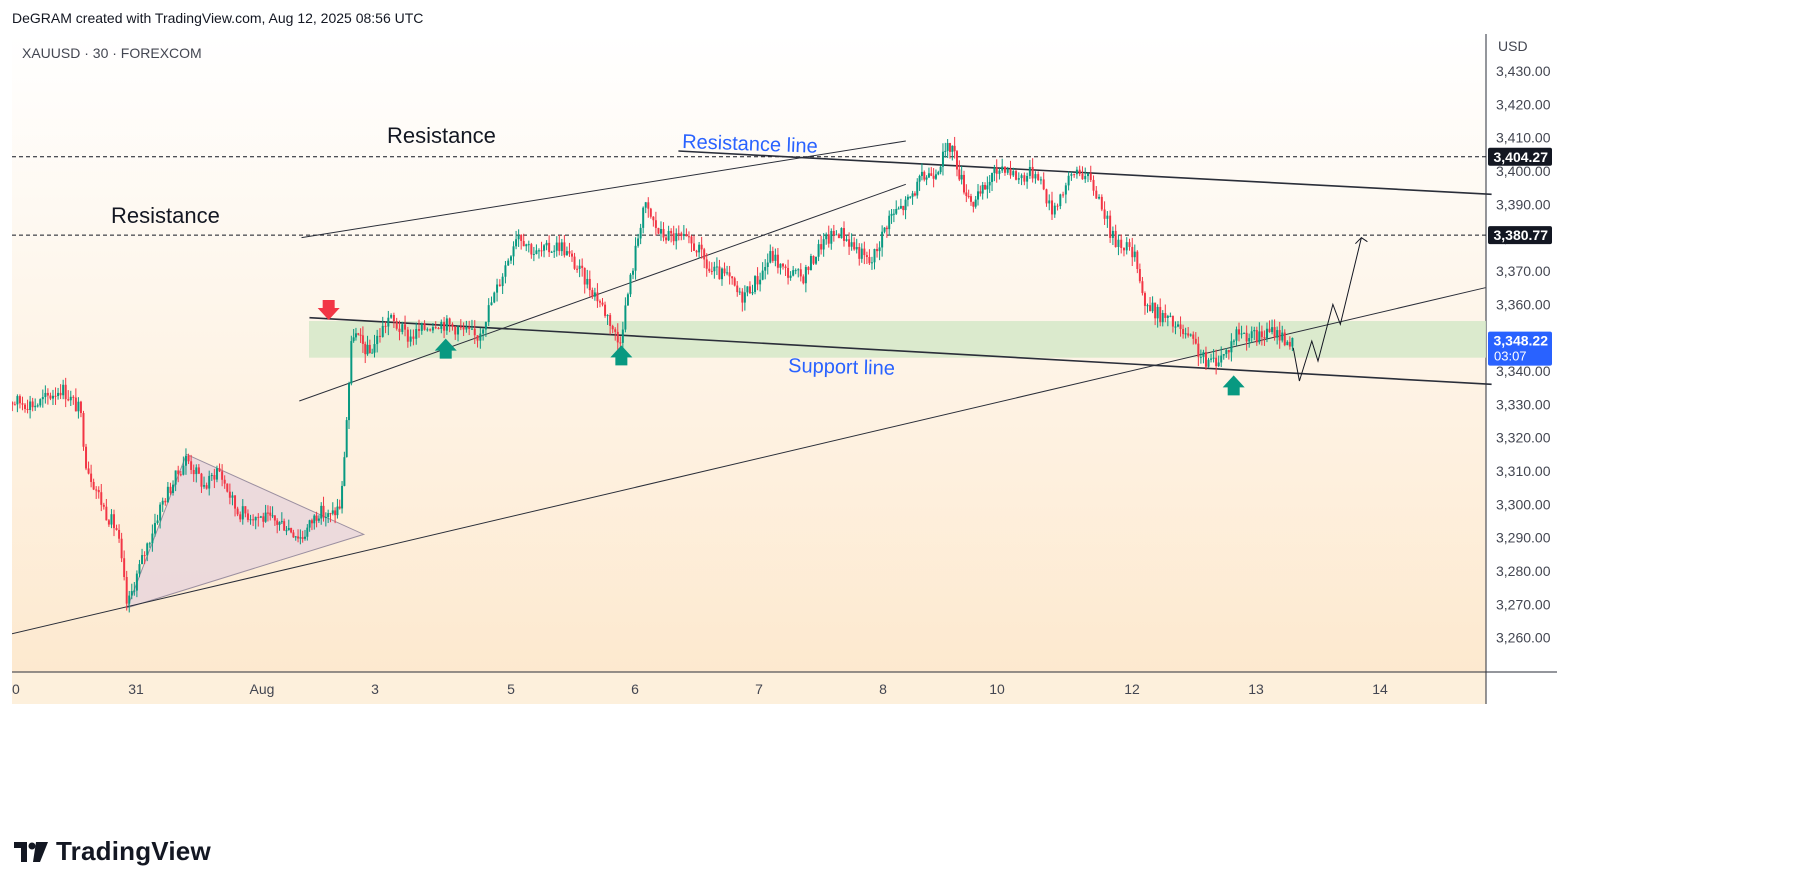 The height and width of the screenshot is (887, 1804). I want to click on price-tick-label: 3,280.00, so click(1523, 571).